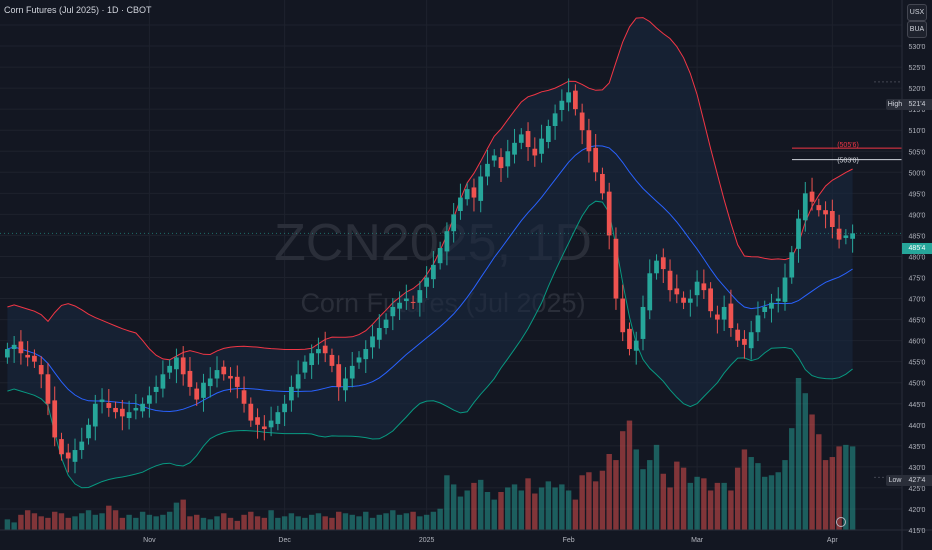 This screenshot has width=932, height=550. What do you see at coordinates (917, 489) in the screenshot?
I see `y-tick-label: 425'0` at bounding box center [917, 489].